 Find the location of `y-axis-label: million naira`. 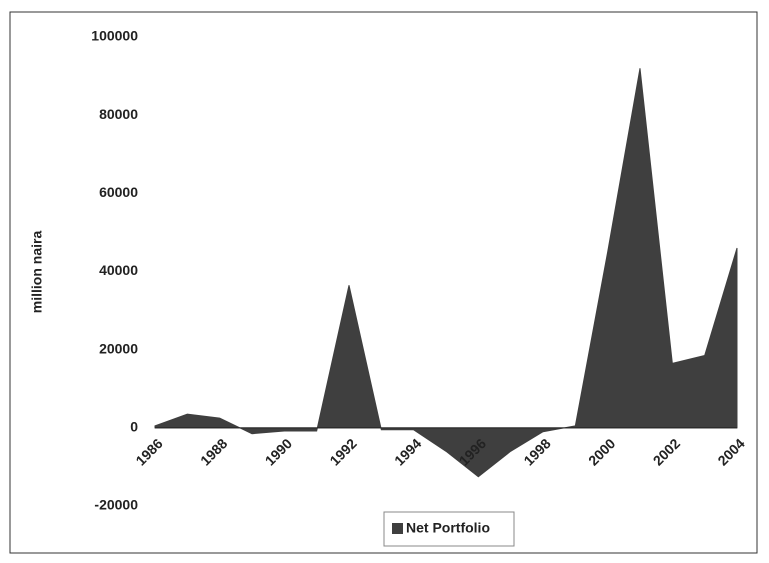

y-axis-label: million naira is located at coordinates (37, 272).